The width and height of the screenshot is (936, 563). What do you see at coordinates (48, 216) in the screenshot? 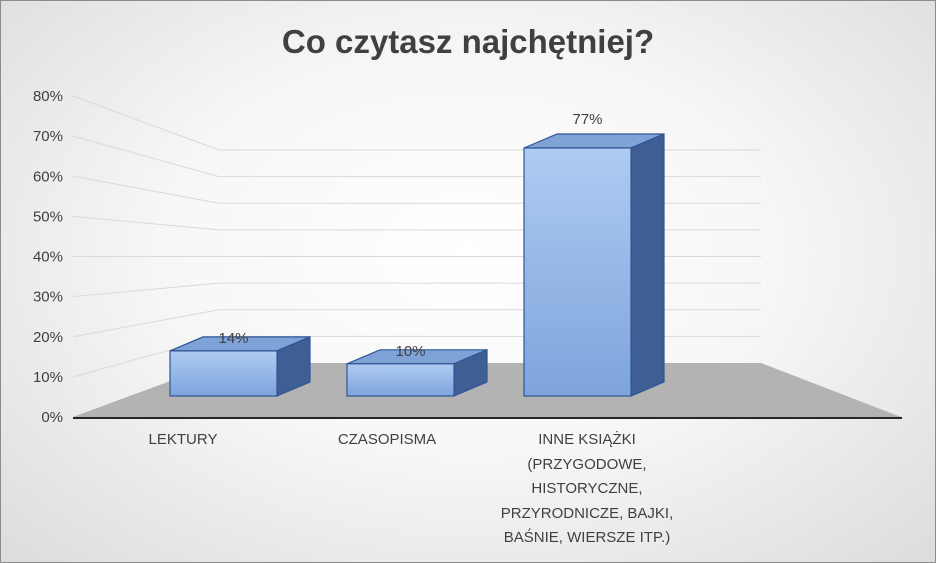
I see `y-tick-label: 50%` at bounding box center [48, 216].